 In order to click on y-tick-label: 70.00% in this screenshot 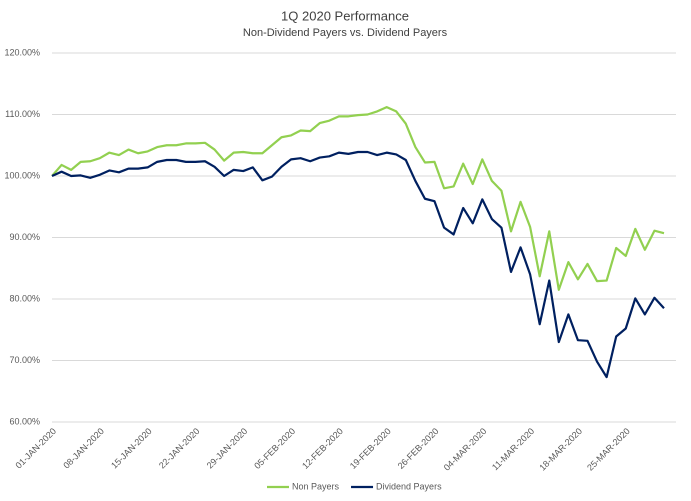, I will do `click(24, 360)`.